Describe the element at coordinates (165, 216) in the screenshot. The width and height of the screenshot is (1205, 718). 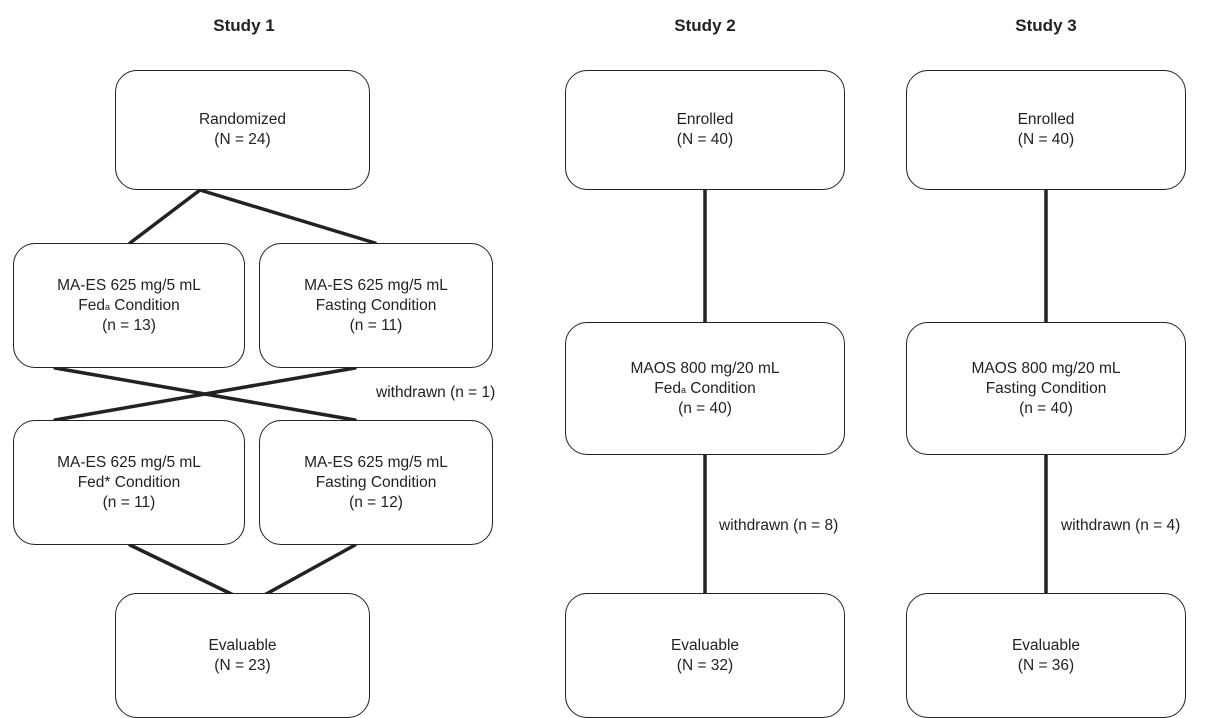
I see `connector-randomized-left` at that location.